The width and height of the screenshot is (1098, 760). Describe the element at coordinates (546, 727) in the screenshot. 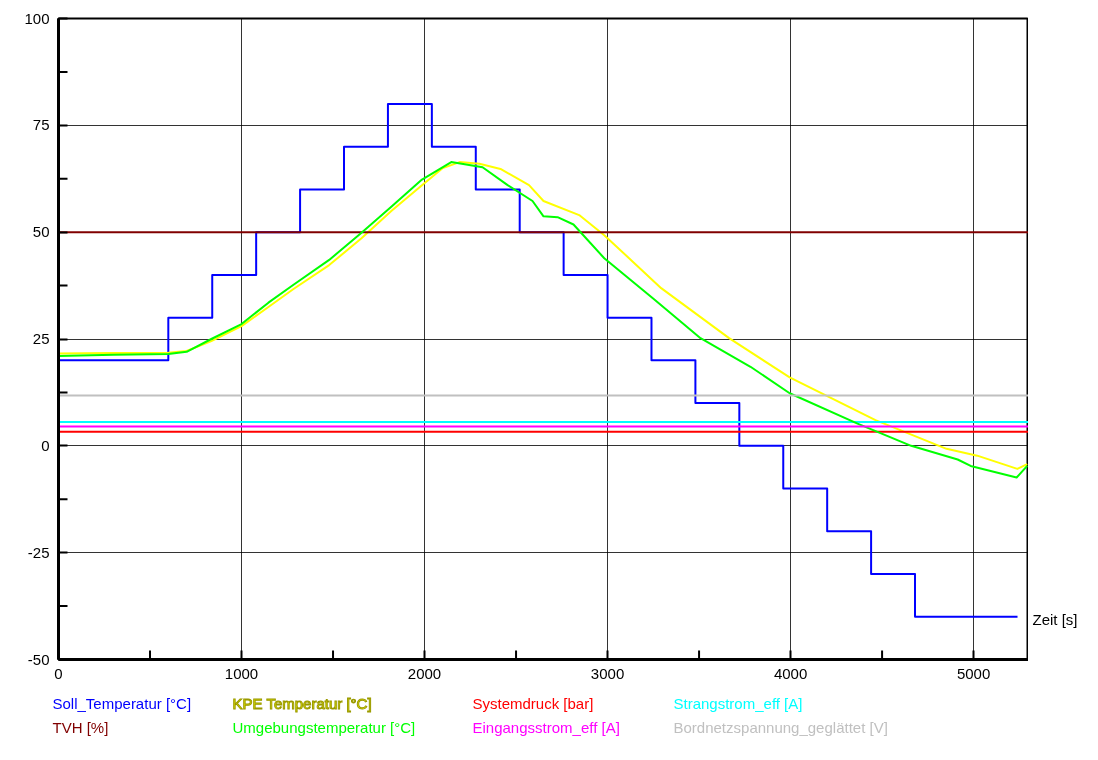

I see `text: Eingangsstrom_eff [A]` at that location.